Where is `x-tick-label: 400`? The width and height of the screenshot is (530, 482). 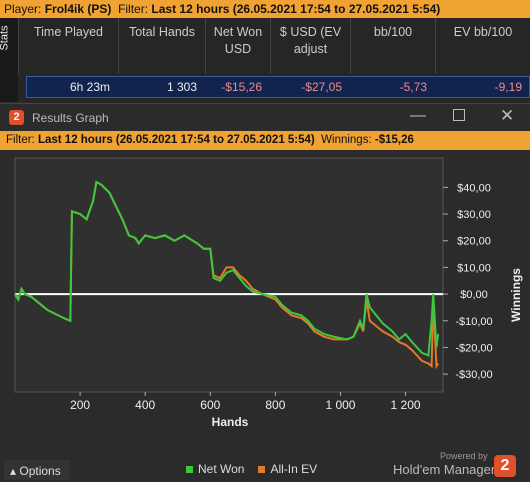 x-tick-label: 400 is located at coordinates (145, 405).